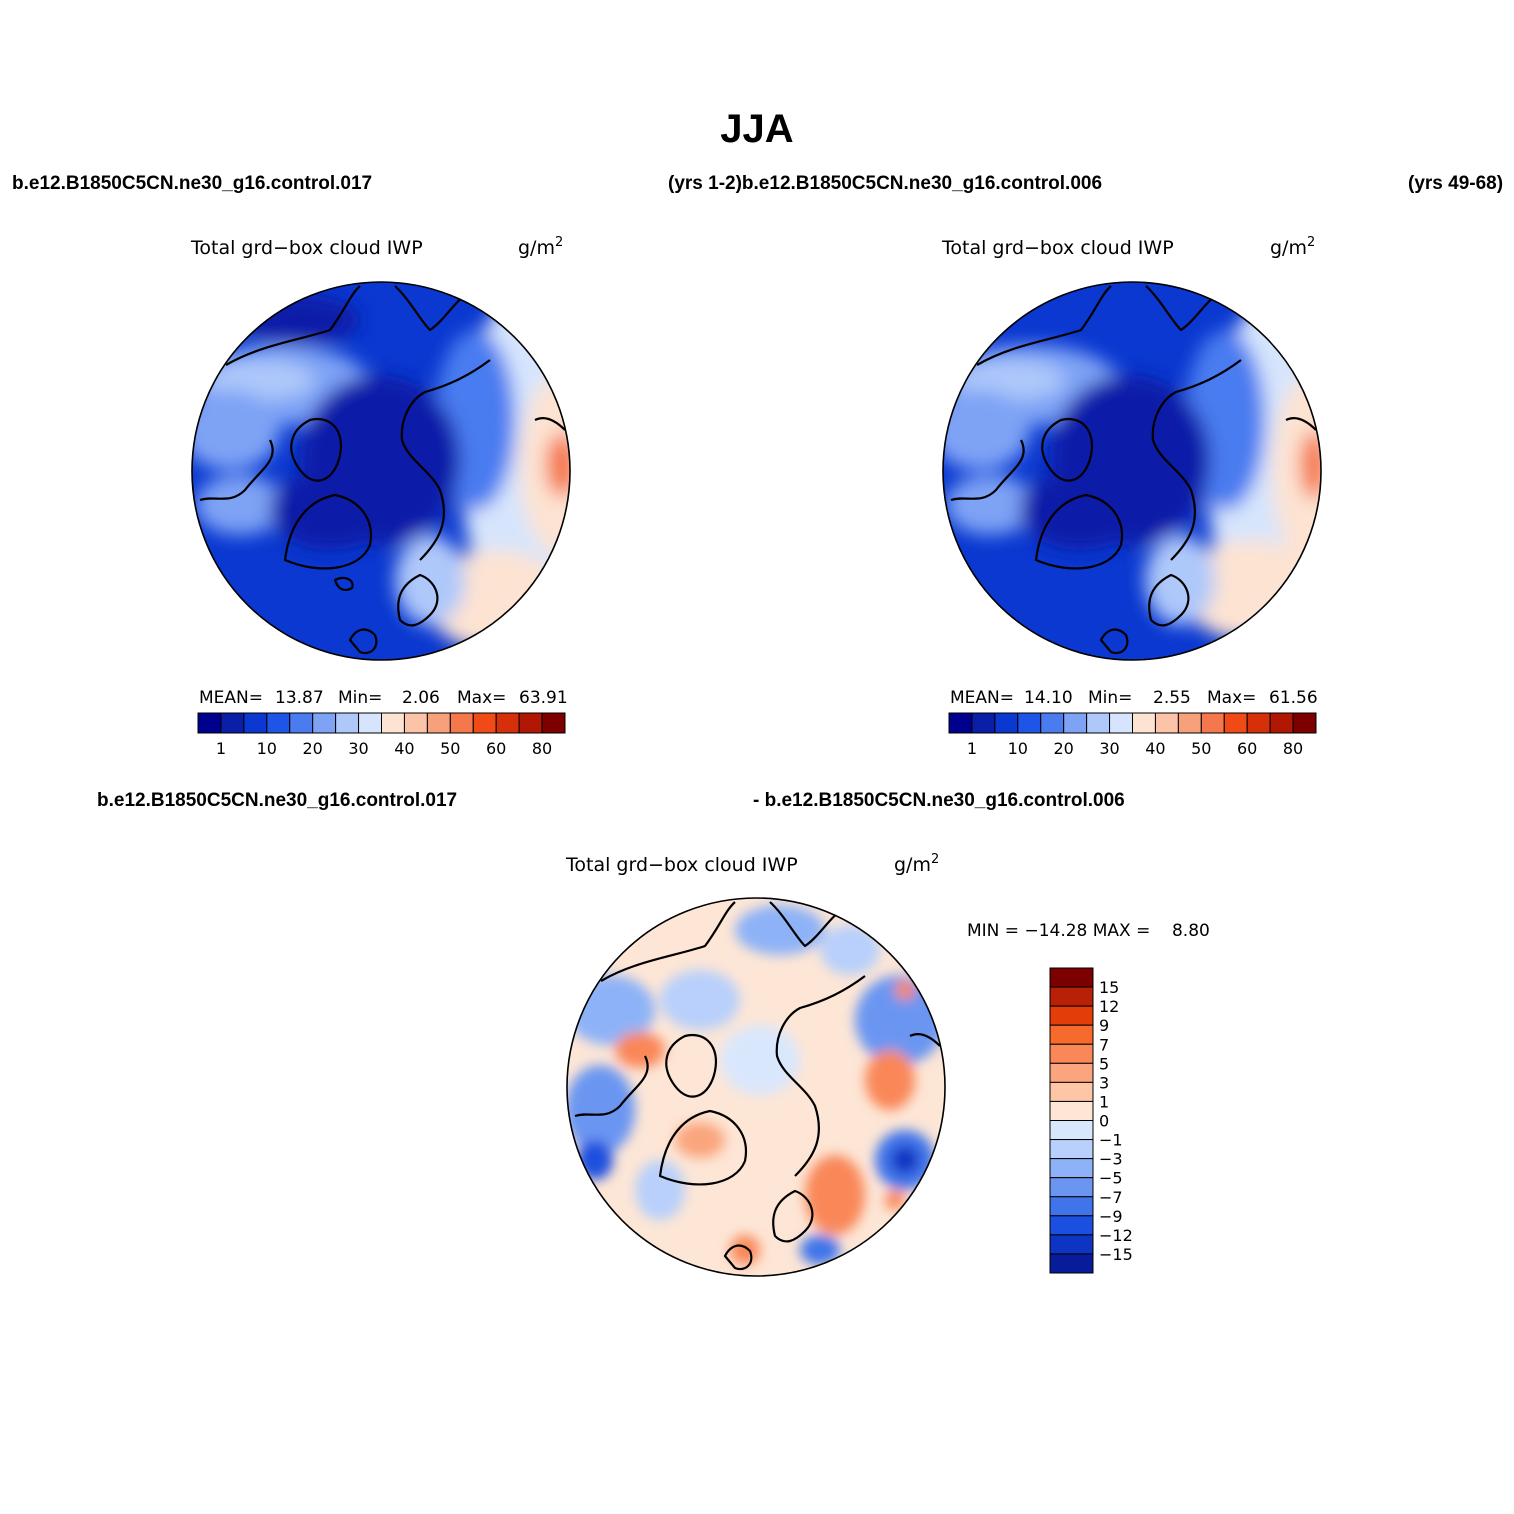  I want to click on colorbar-tick-label: −9, so click(1111, 1216).